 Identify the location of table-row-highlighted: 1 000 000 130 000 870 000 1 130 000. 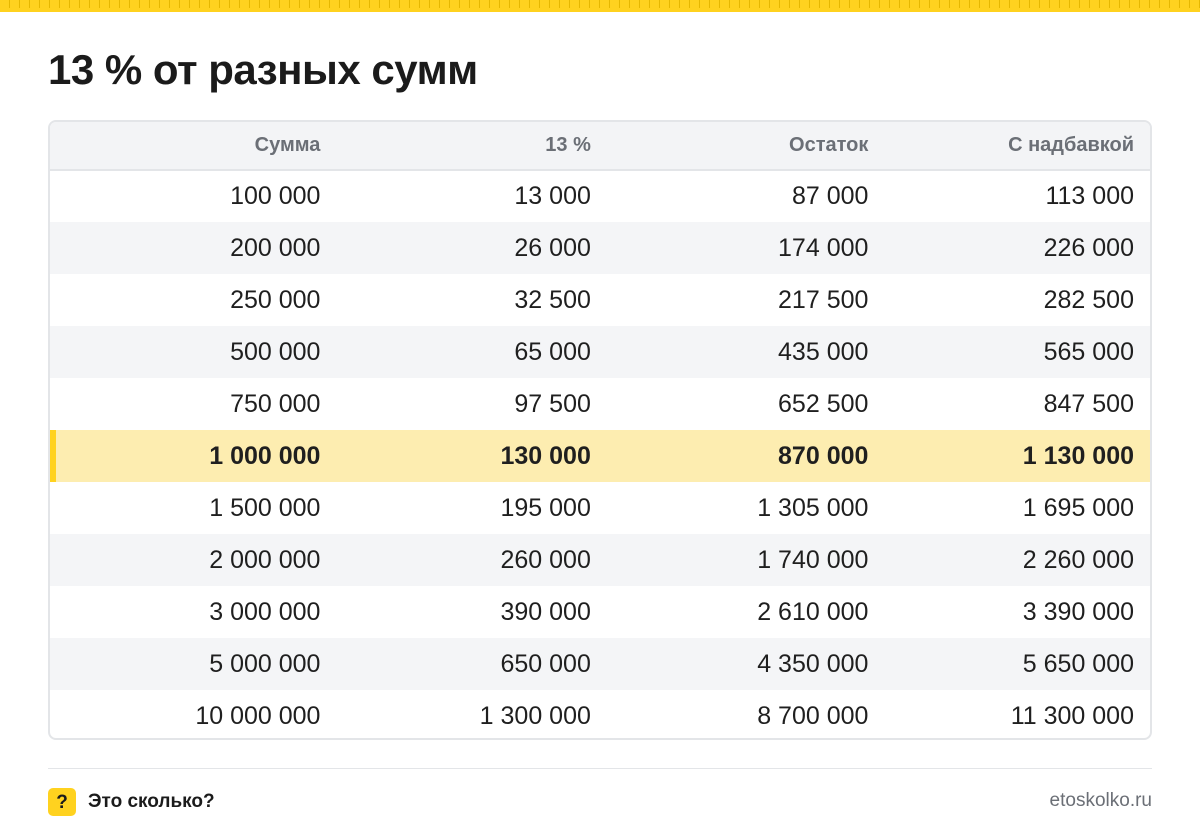
(600, 456).